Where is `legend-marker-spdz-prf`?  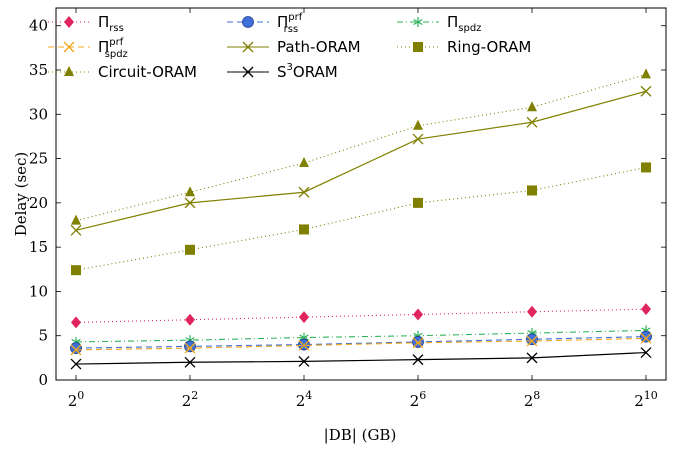 legend-marker-spdz-prf is located at coordinates (69, 47).